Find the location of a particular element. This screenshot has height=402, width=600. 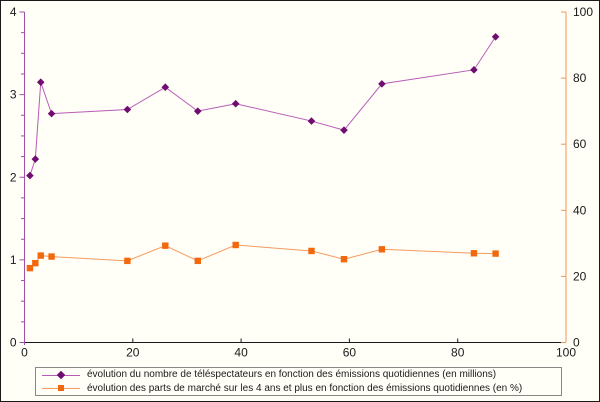

x-axis: 0 20 40 60 80 100 is located at coordinates (298, 349).